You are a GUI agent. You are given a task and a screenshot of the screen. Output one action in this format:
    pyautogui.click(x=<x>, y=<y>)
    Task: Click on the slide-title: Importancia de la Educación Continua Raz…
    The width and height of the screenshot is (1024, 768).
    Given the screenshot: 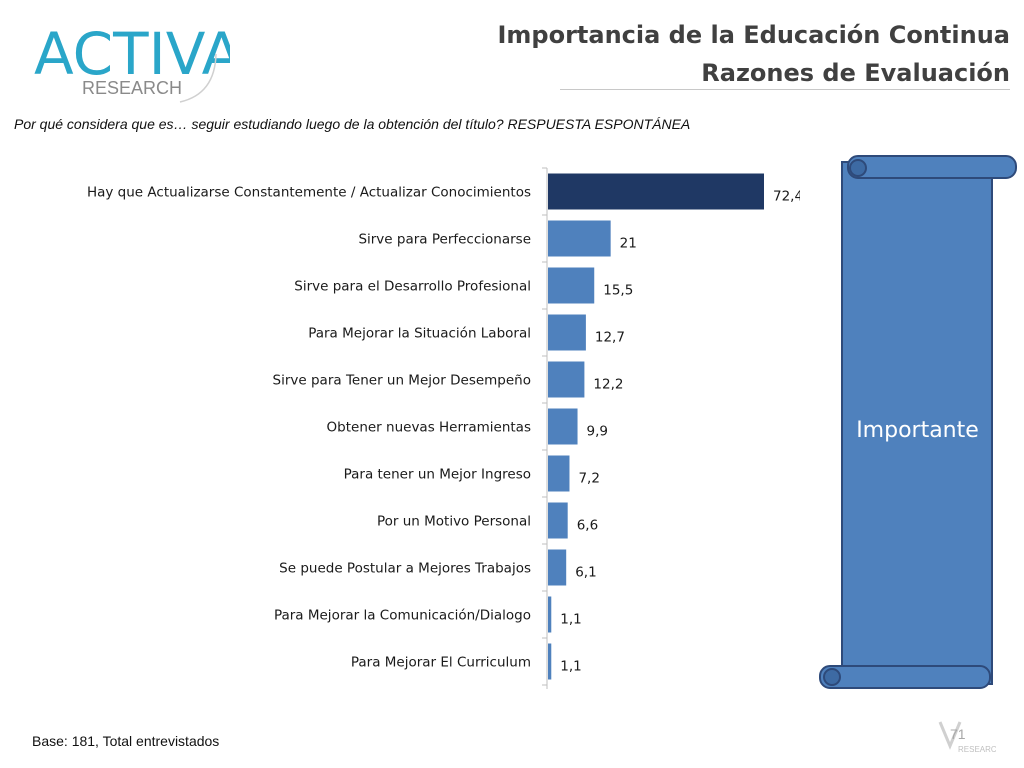 What is the action you would take?
    pyautogui.click(x=753, y=54)
    